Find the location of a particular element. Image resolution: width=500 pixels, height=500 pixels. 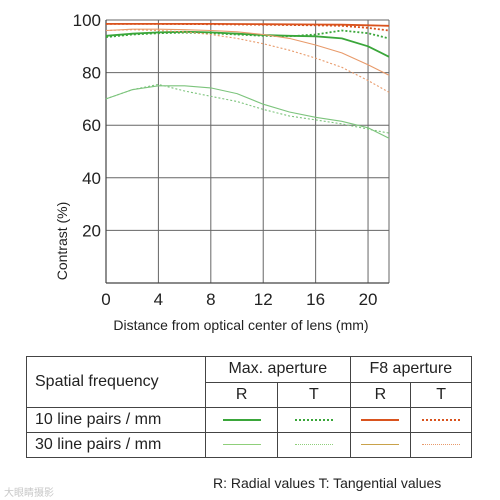

f8-aperture-header: F8 aperture is located at coordinates (411, 369).